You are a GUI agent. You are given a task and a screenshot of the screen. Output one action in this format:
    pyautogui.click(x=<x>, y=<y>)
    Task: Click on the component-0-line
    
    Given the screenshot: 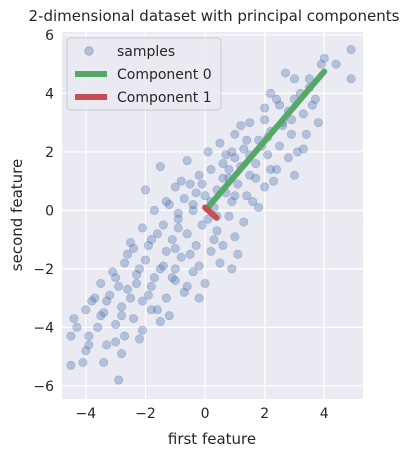 What is the action you would take?
    pyautogui.click(x=265, y=140)
    